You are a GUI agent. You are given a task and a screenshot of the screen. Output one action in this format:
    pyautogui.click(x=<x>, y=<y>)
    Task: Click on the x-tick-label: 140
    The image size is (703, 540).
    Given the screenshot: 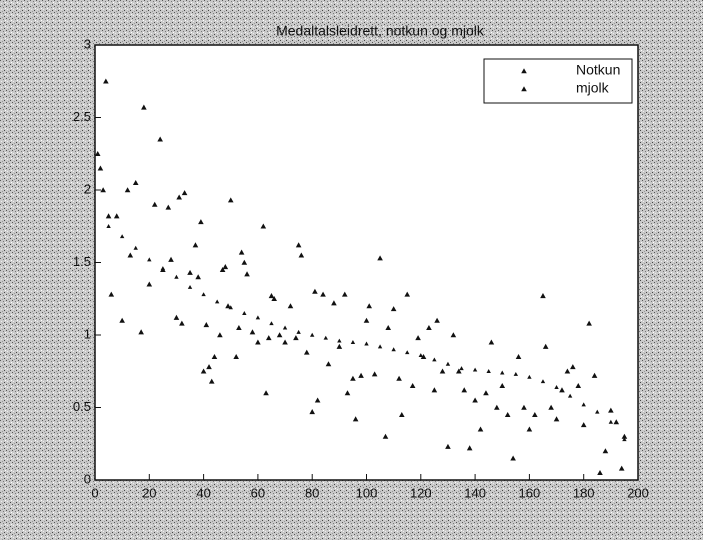 What is the action you would take?
    pyautogui.click(x=475, y=492)
    